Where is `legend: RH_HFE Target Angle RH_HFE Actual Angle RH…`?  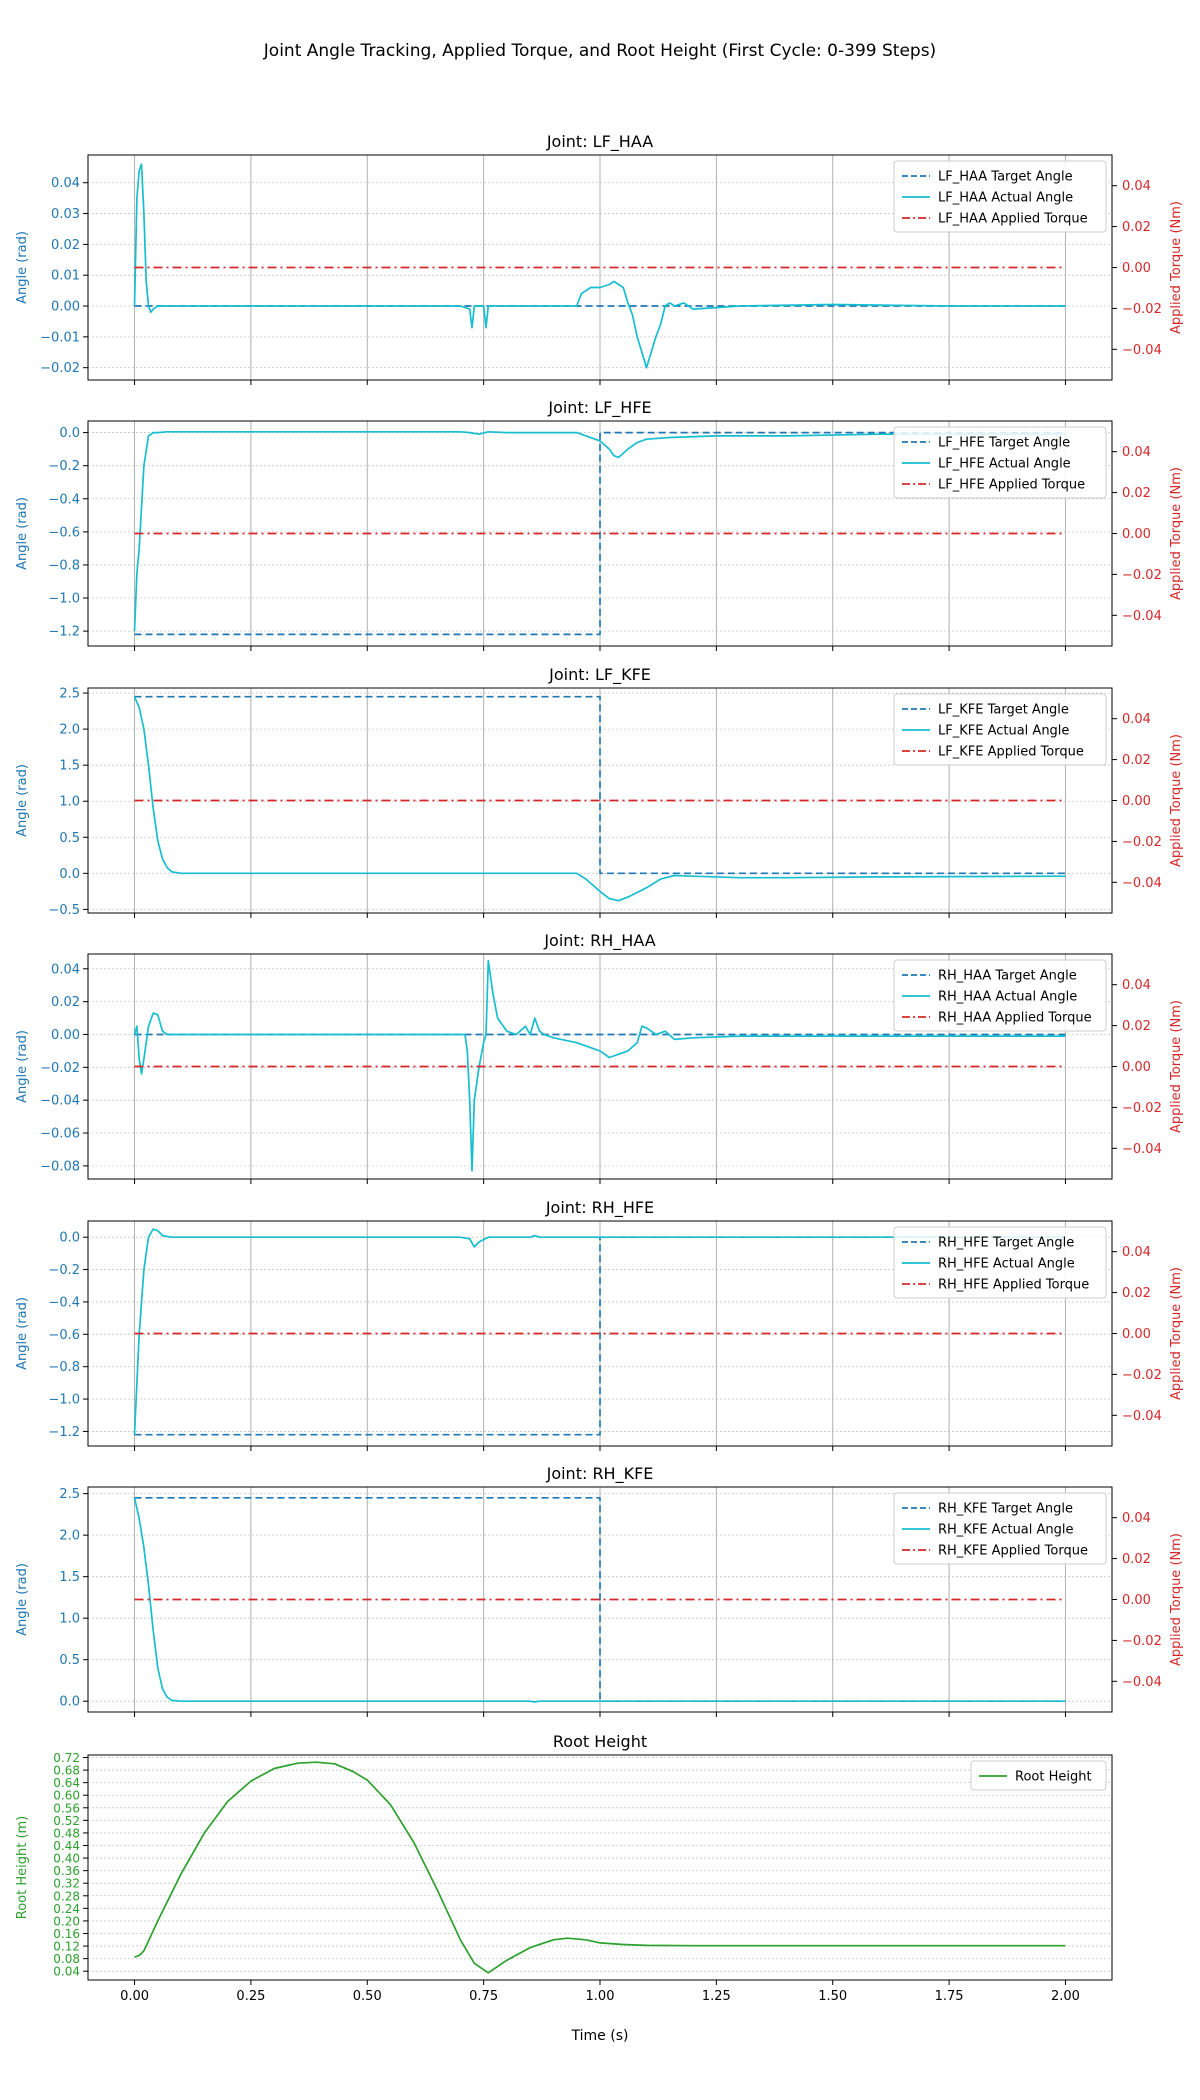 legend: RH_HFE Target Angle RH_HFE Actual Angle RH… is located at coordinates (1000, 1262).